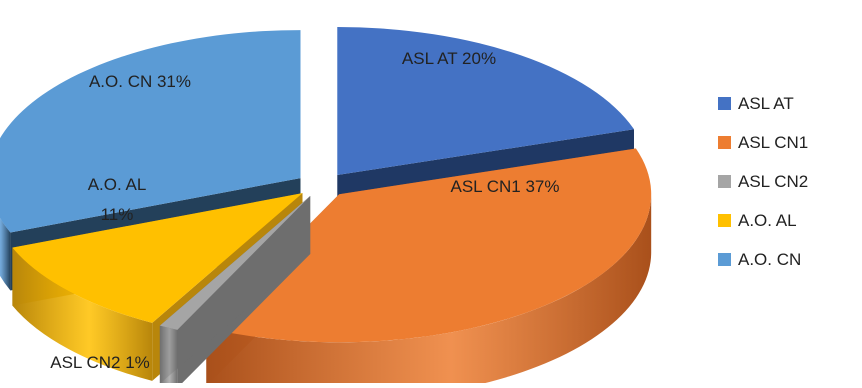 This screenshot has width=862, height=388. What do you see at coordinates (505, 186) in the screenshot?
I see `data-label-asl-cn1: ASL CN1 37%` at bounding box center [505, 186].